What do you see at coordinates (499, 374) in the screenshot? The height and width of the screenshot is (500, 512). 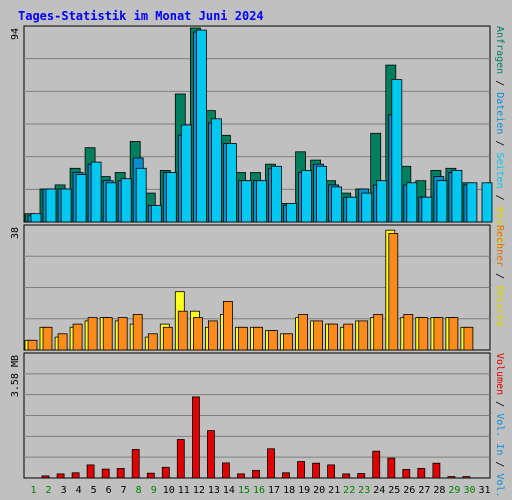 I see `legend-part: Volumen` at bounding box center [499, 374].